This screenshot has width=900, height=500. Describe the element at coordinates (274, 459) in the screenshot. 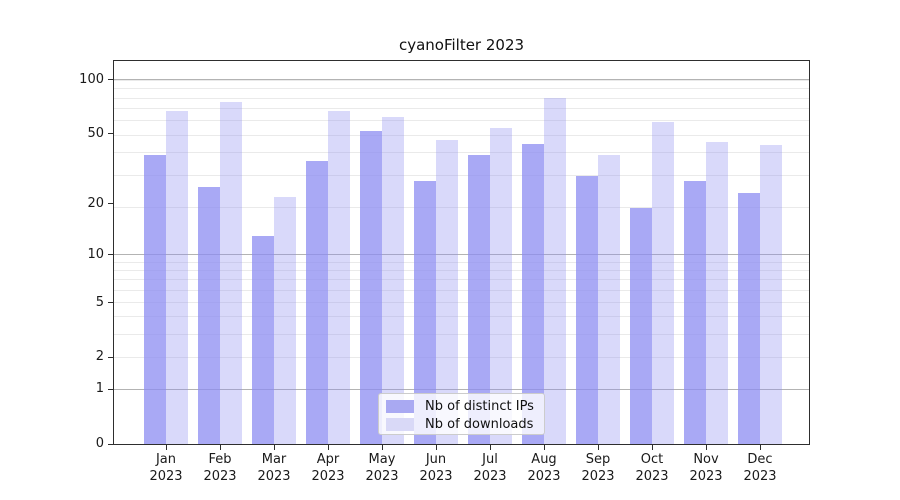

I see `x-tick-month: Mar` at that location.